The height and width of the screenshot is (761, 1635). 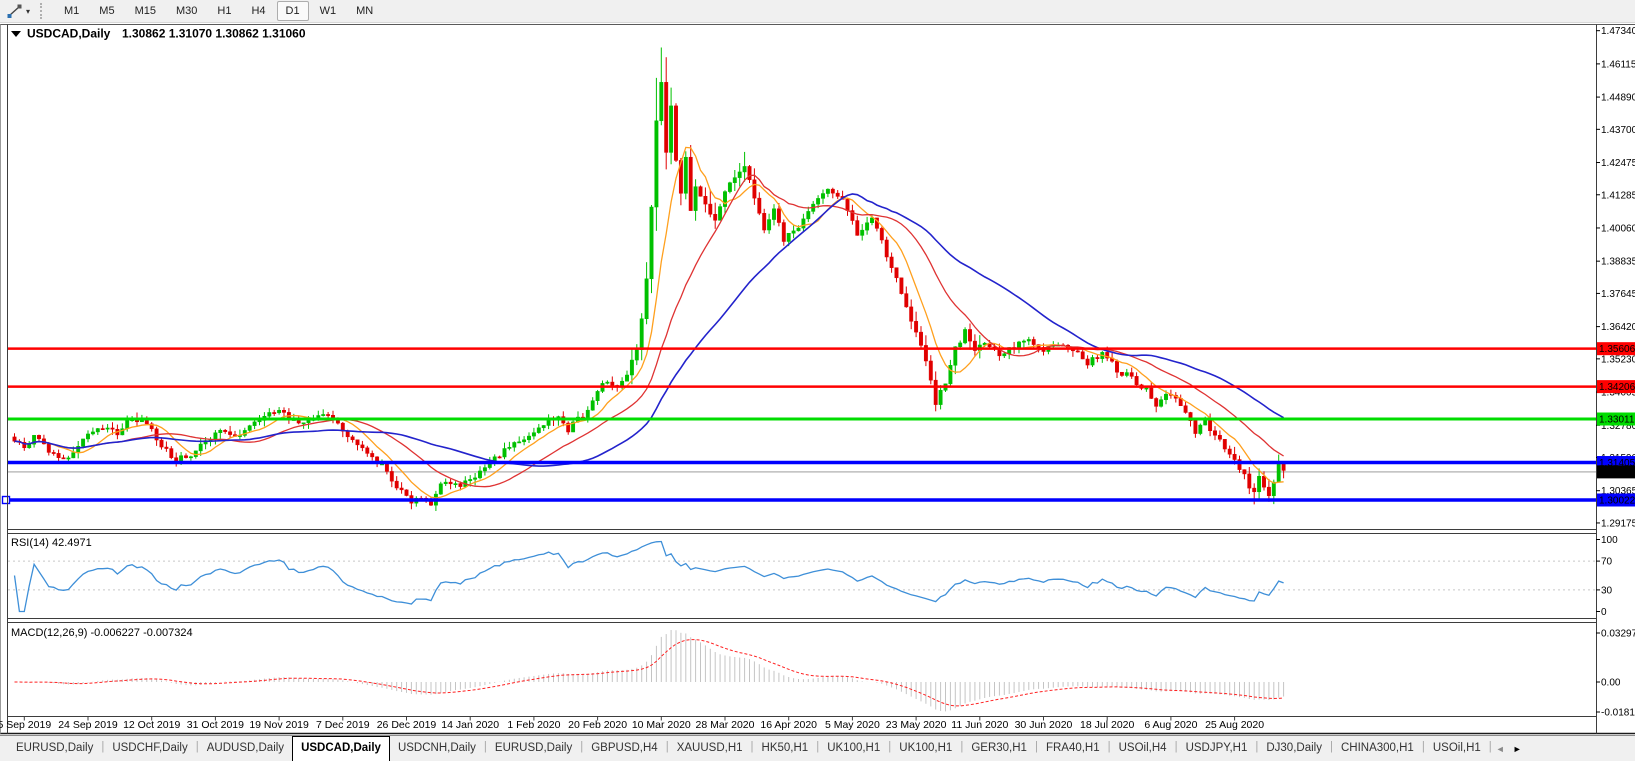 What do you see at coordinates (1072, 748) in the screenshot?
I see `symbol-tab-fra40-h1: FRA40,H1` at bounding box center [1072, 748].